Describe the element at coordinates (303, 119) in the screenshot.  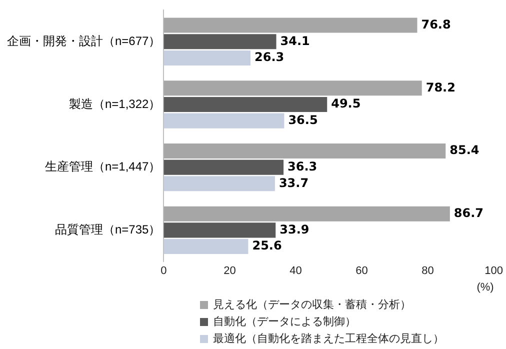
I see `data-label: 36.5` at that location.